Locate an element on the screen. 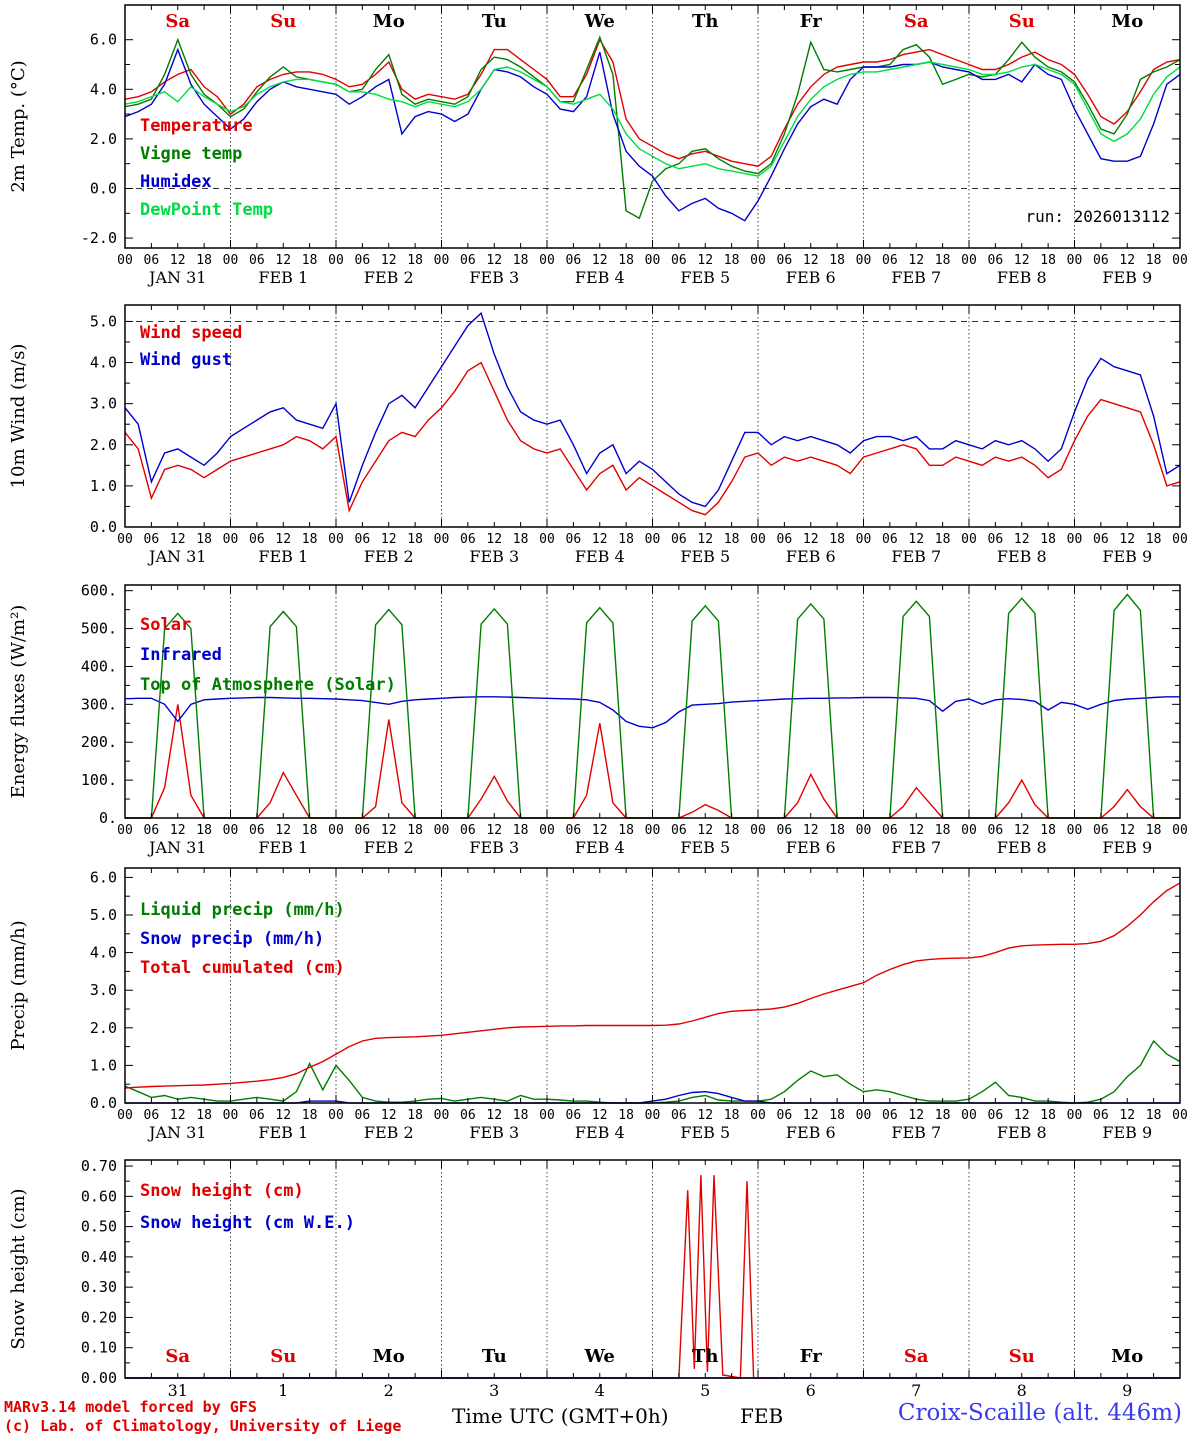  legend-temperature-2: Humidex is located at coordinates (176, 182).